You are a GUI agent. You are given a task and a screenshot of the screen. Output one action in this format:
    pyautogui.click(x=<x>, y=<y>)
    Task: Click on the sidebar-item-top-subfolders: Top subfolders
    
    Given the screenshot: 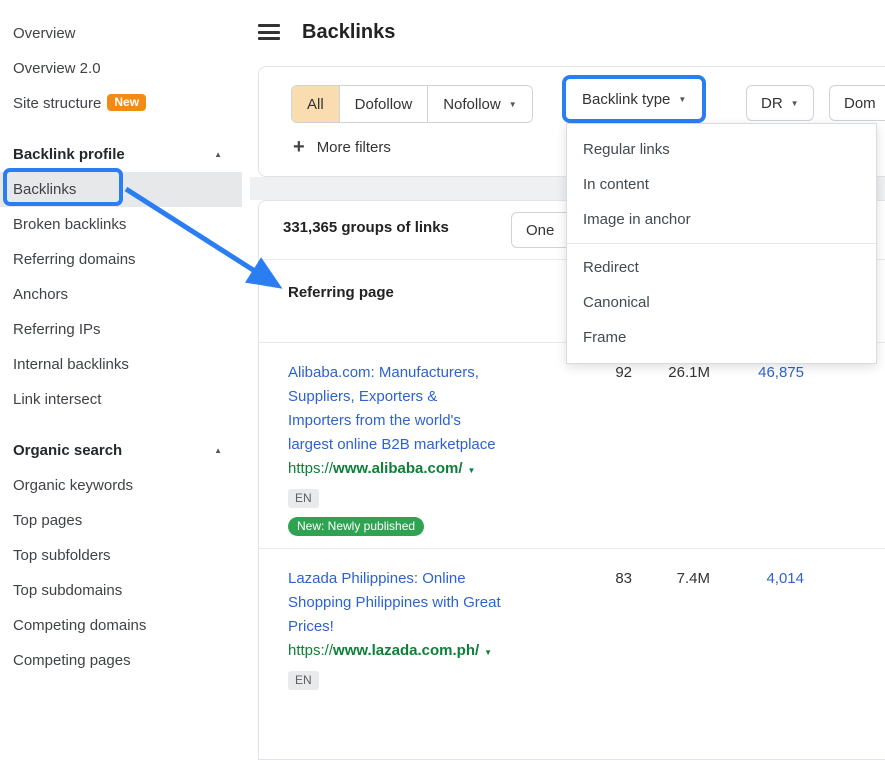 What is the action you would take?
    pyautogui.click(x=62, y=555)
    